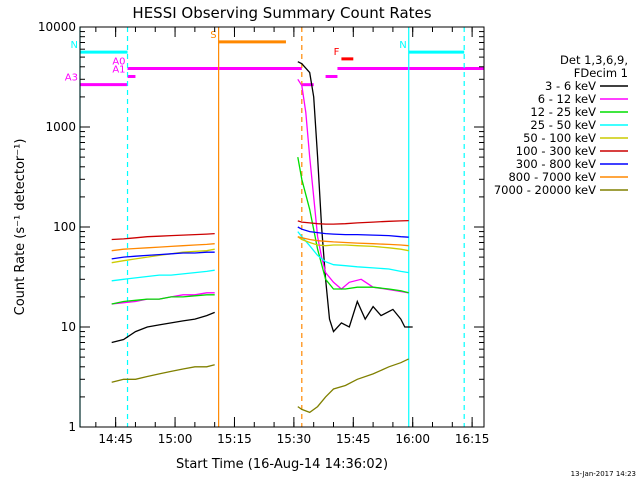  Describe the element at coordinates (402, 45) in the screenshot. I see `flag-label-1: N` at that location.